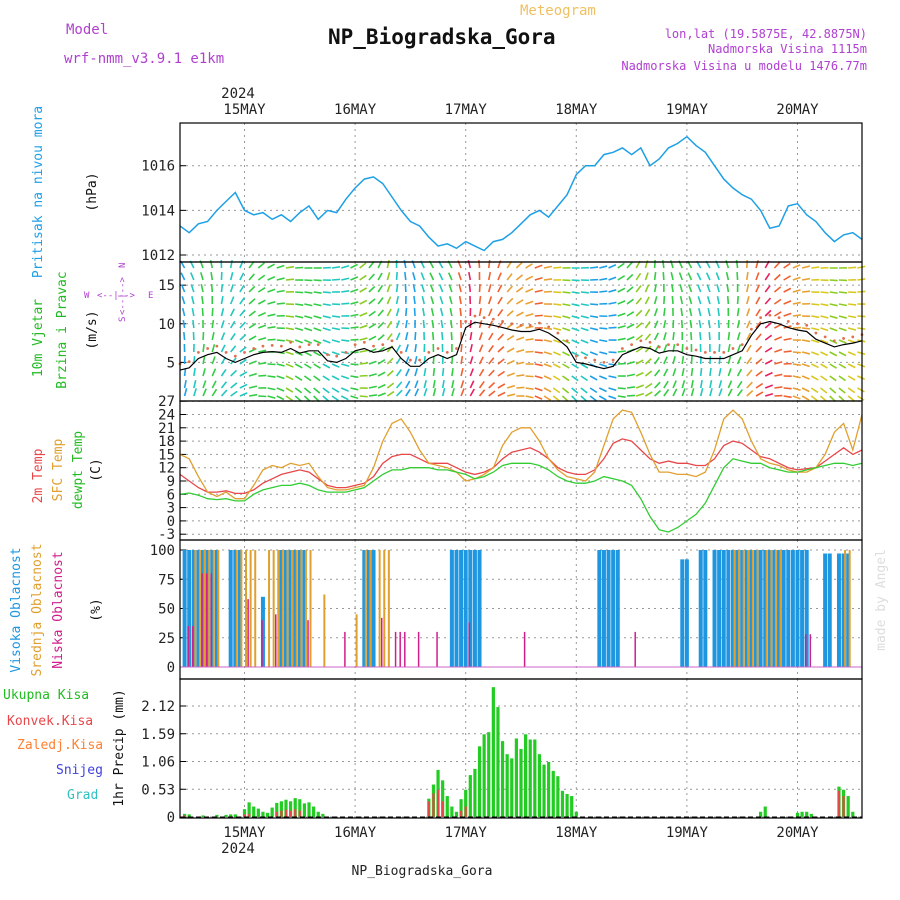 This screenshot has width=900, height=900. Describe the element at coordinates (766, 34) in the screenshot. I see `lonlat-text: lon,lat (19.5875E, 42.8875N)` at that location.